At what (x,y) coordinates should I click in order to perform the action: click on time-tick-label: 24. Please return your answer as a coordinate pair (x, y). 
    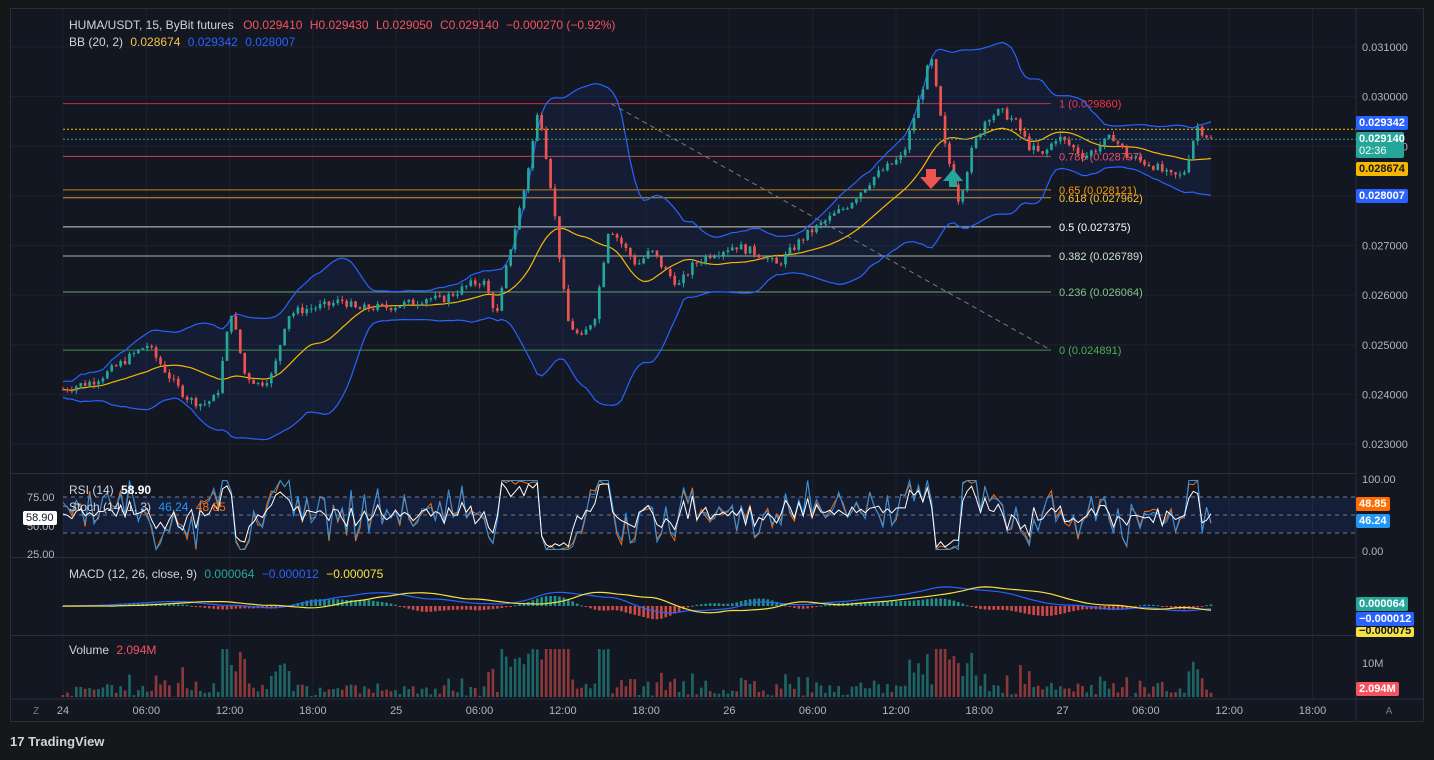
    Looking at the image, I should click on (63, 711).